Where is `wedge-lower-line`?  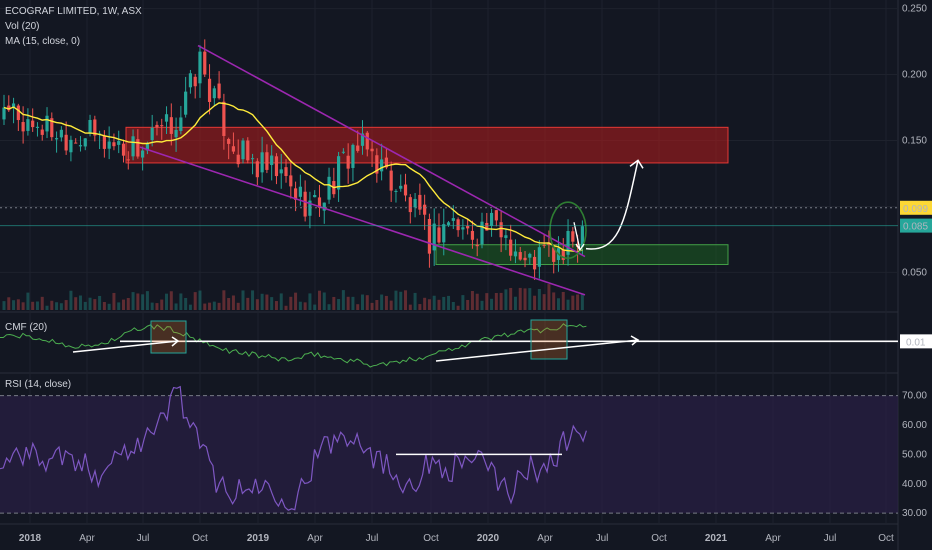 wedge-lower-line is located at coordinates (362, 221).